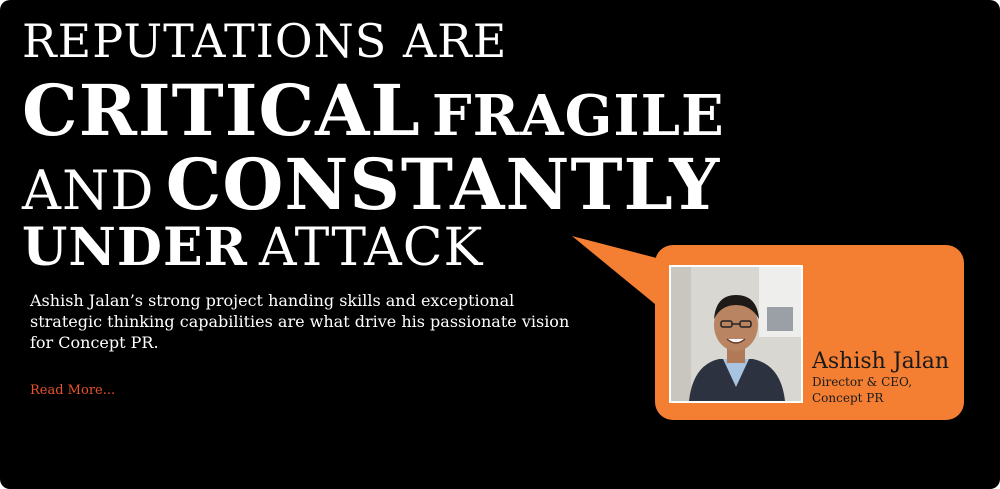 Image resolution: width=1000 pixels, height=489 pixels. I want to click on person-photo-icon, so click(736, 334).